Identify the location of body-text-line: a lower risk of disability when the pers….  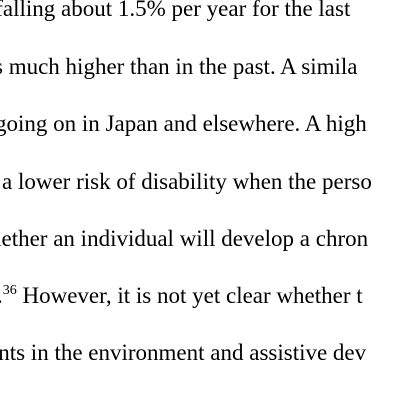
(187, 181).